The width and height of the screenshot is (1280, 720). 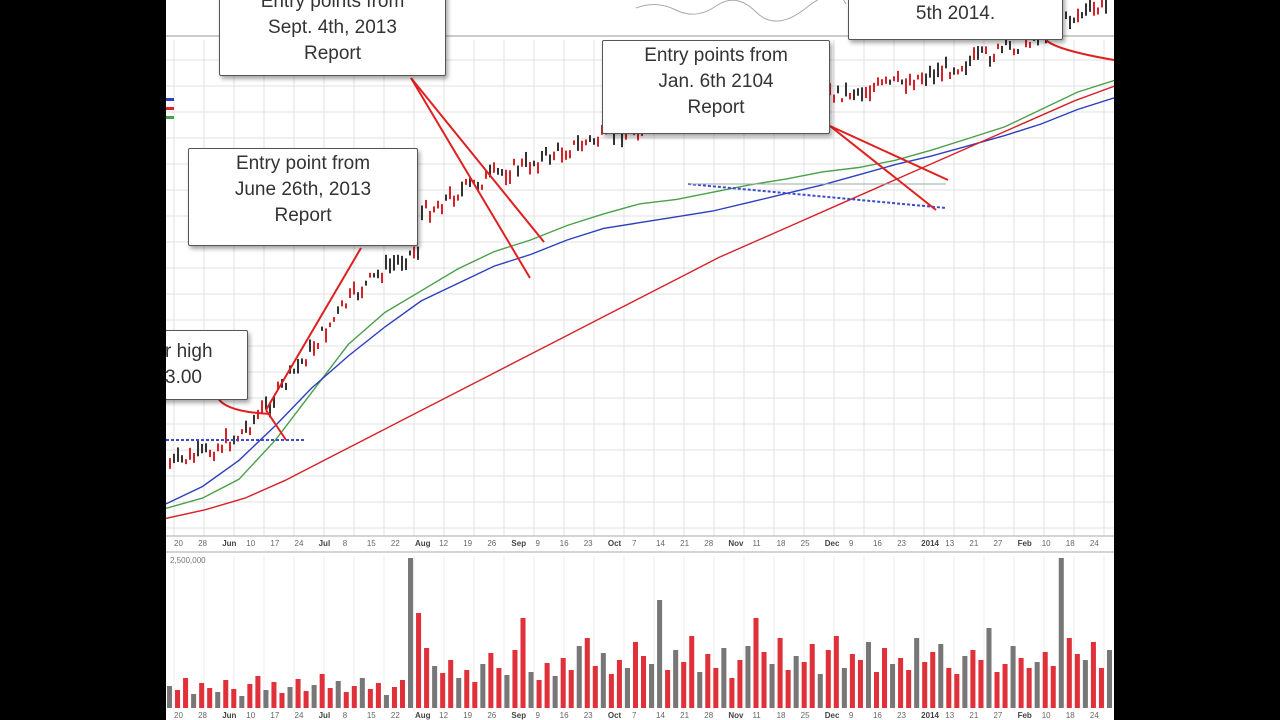 What do you see at coordinates (805, 715) in the screenshot?
I see `x-tick-label-bottom: 25` at bounding box center [805, 715].